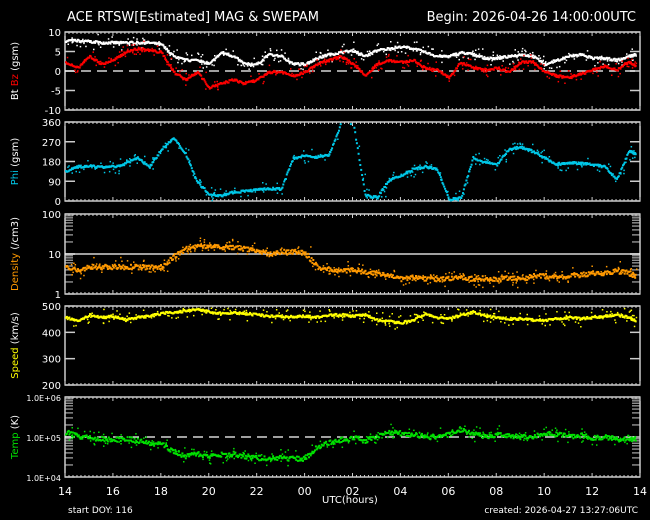 Image resolution: width=650 pixels, height=520 pixels. I want to click on chart-title: ACE RTSW[Estimated] MAG & SWEPAM, so click(193, 17).